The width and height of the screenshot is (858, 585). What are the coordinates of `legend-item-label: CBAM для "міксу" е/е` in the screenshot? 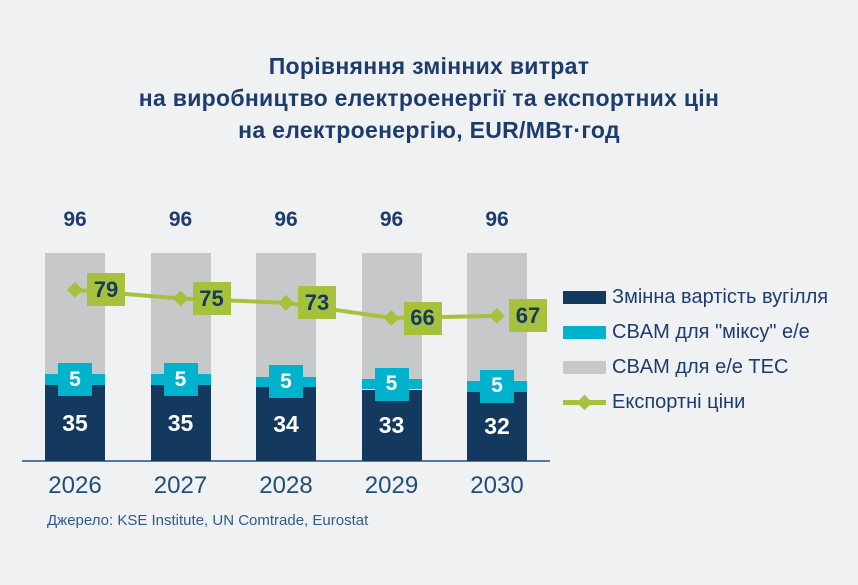 It's located at (711, 332).